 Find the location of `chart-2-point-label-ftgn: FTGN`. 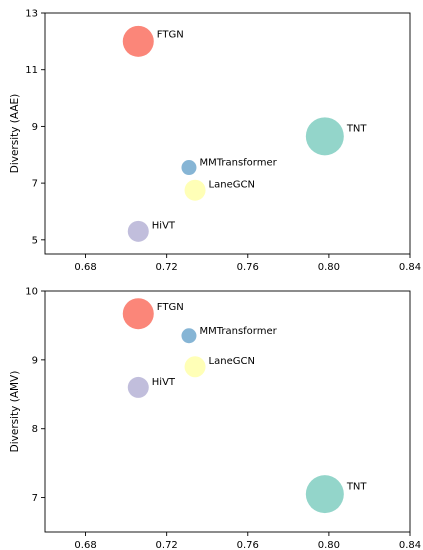

chart-2-point-label-ftgn: FTGN is located at coordinates (170, 307).